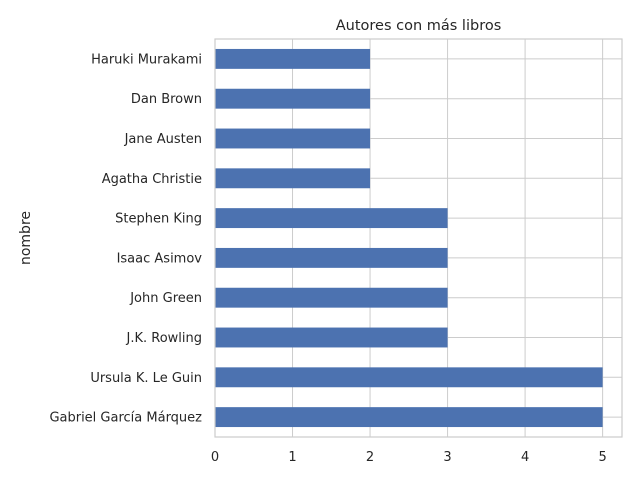 The image size is (640, 480). I want to click on x-tick-label: 1, so click(292, 457).